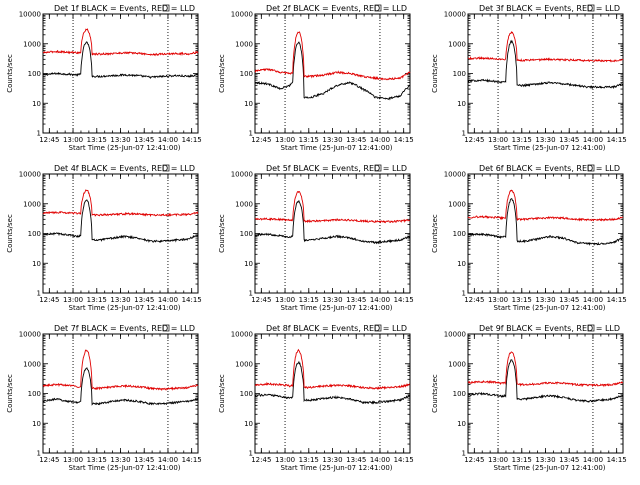 This screenshot has height=485, width=640. Describe the element at coordinates (124, 168) in the screenshot. I see `panel-title: Det 4f BLACK = Events, RED = LLD` at that location.